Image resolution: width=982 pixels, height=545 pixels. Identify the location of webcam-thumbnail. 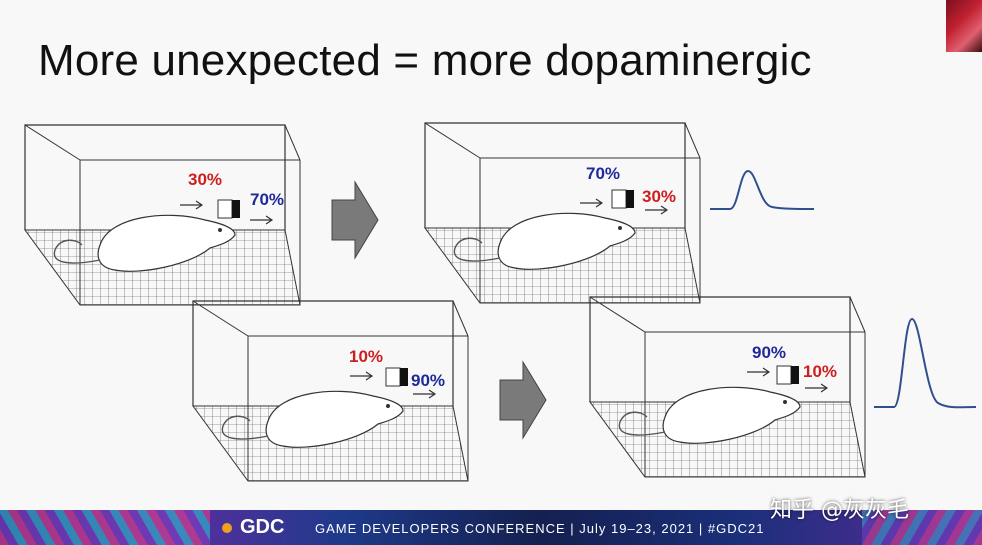
(964, 26).